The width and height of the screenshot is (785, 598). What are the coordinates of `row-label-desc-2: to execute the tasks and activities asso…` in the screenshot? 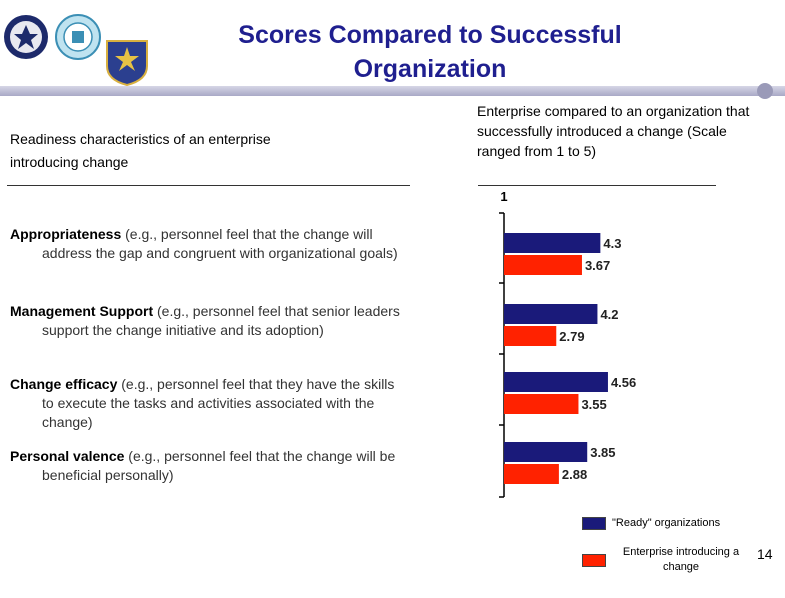 It's located at (208, 403).